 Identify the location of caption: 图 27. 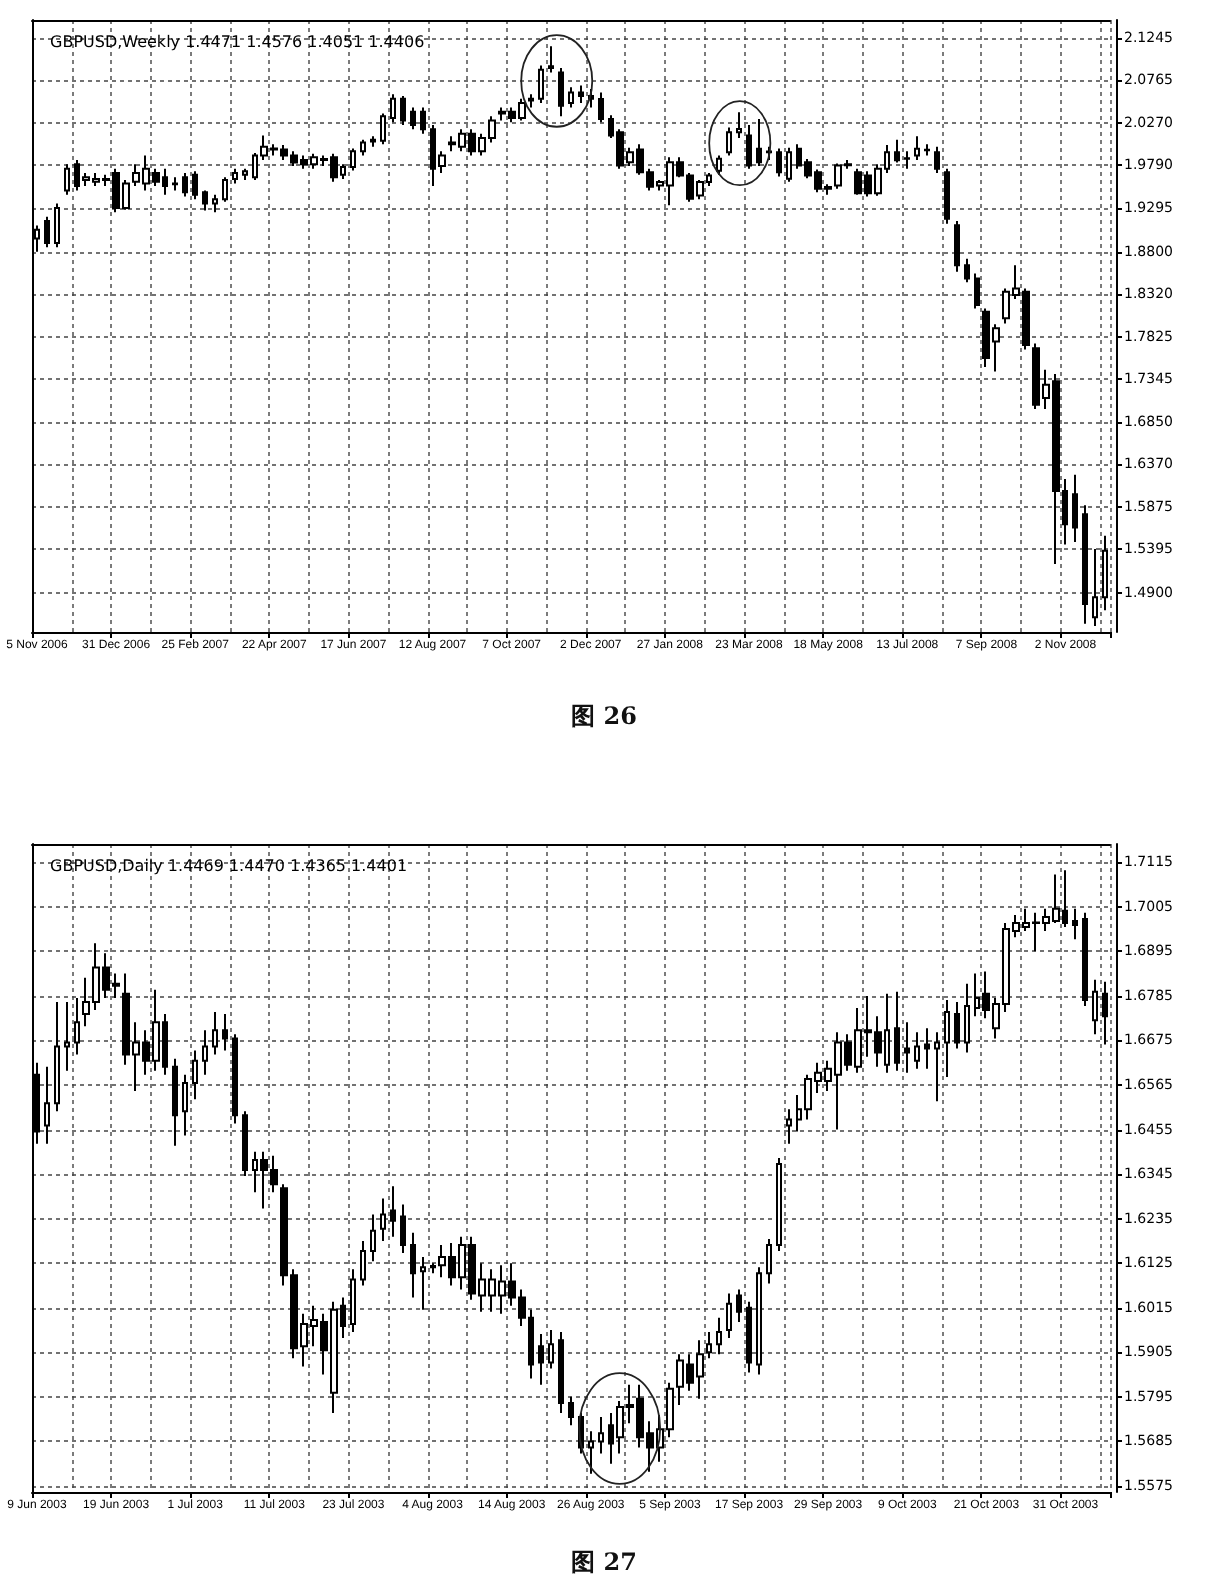
(604, 1563).